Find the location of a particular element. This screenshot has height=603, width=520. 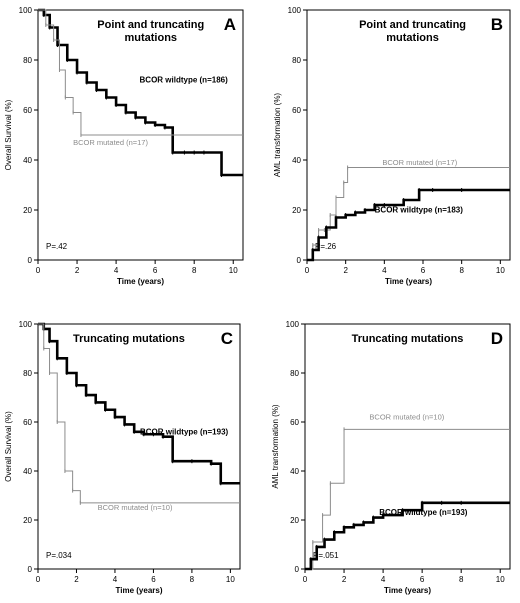

p-value: P=.034 is located at coordinates (59, 555).